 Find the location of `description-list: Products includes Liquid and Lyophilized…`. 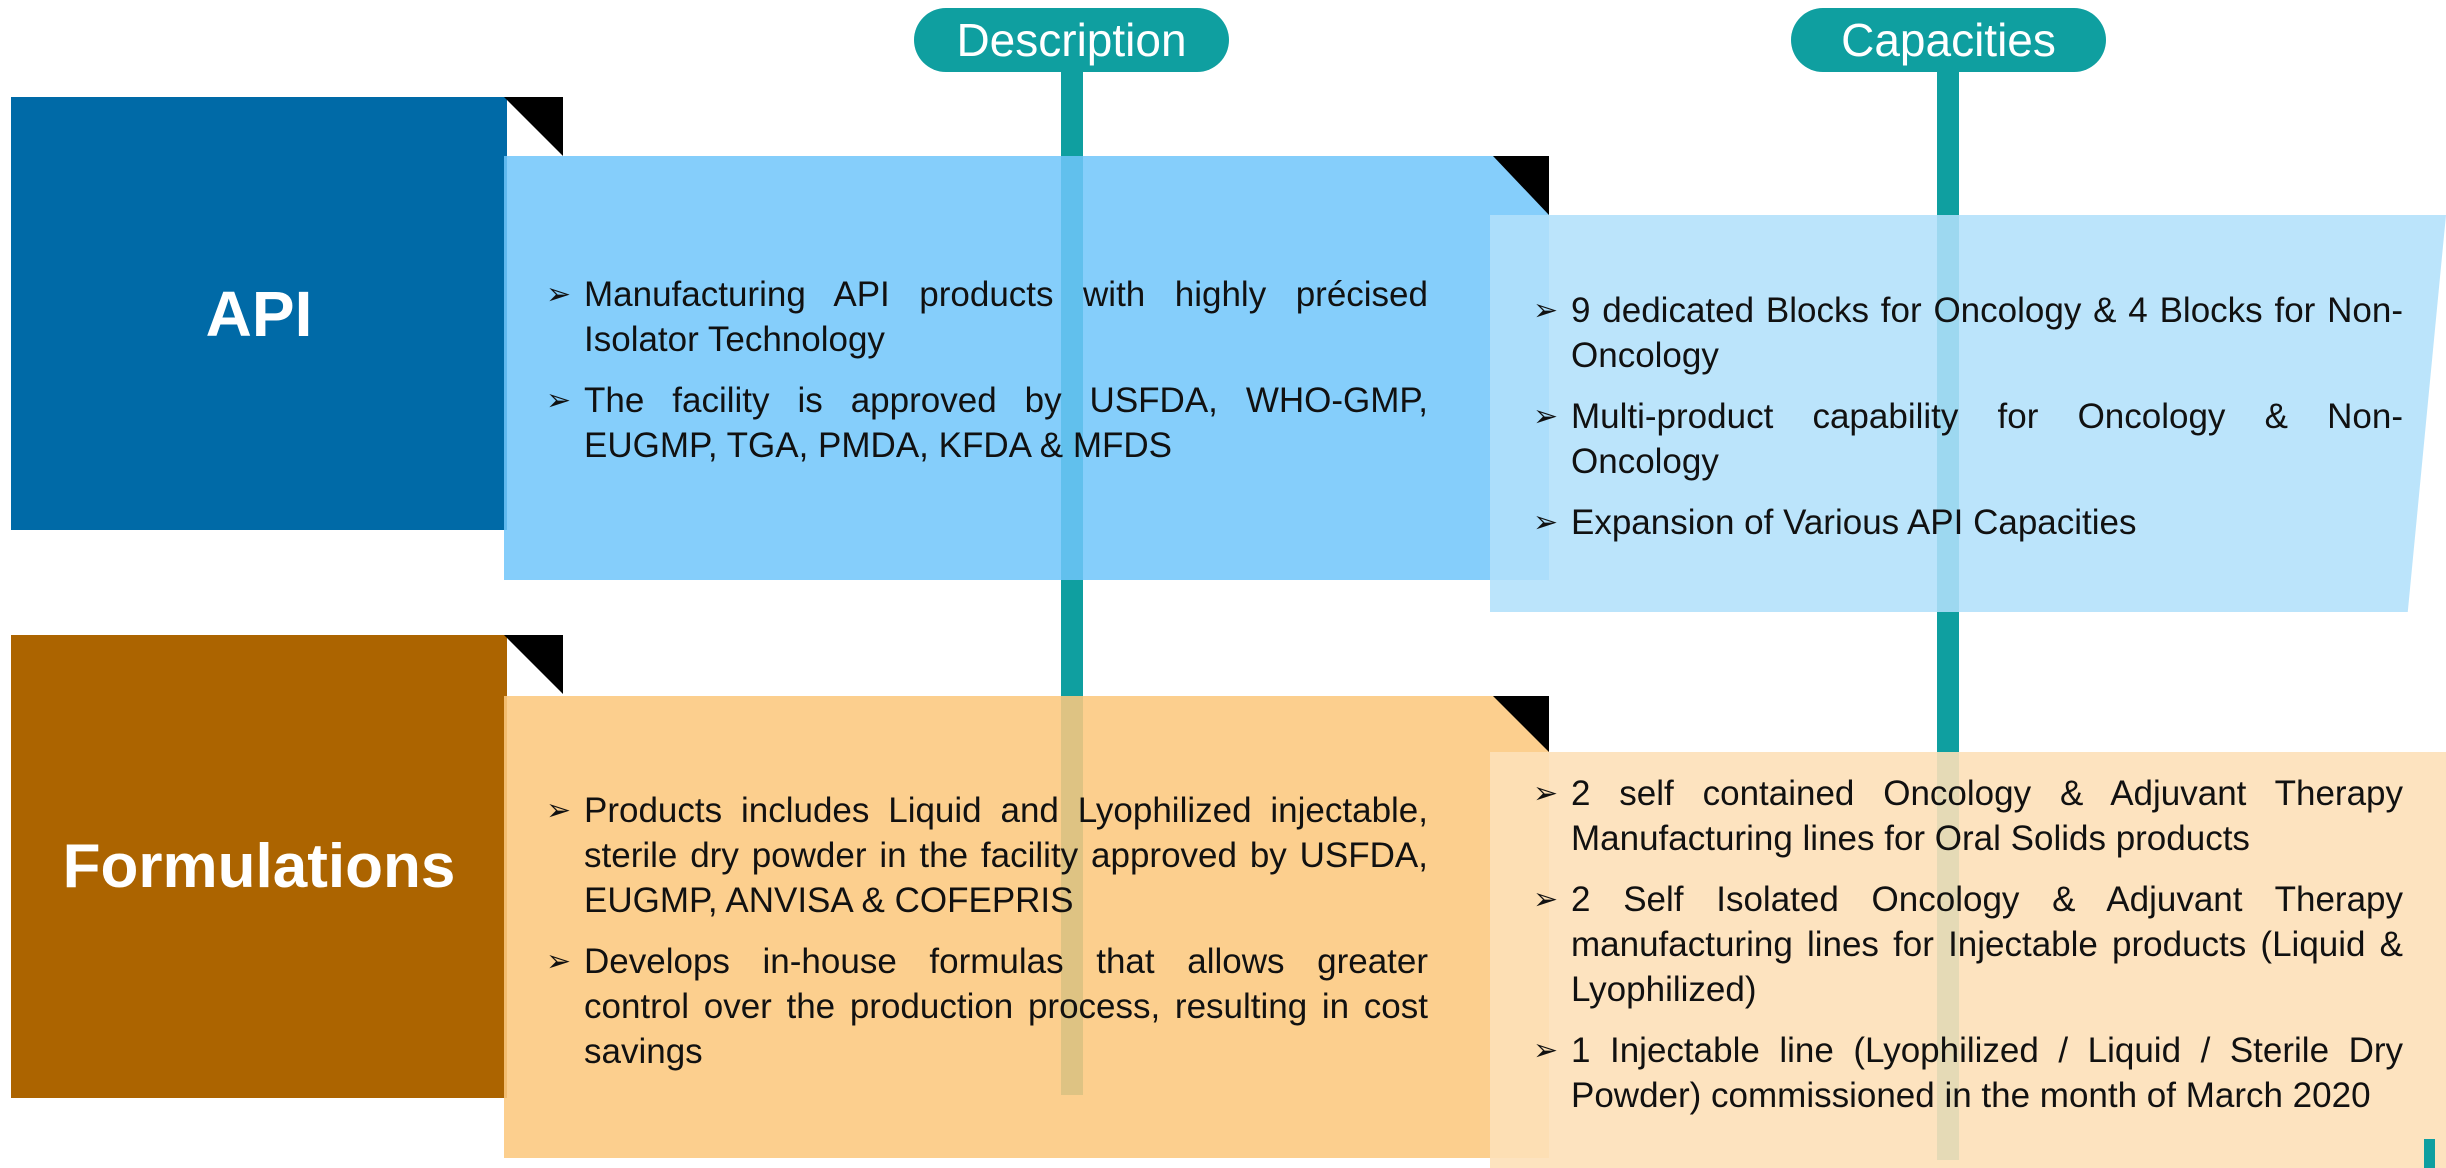

description-list: Products includes Liquid and Lyophilized… is located at coordinates (987, 939).